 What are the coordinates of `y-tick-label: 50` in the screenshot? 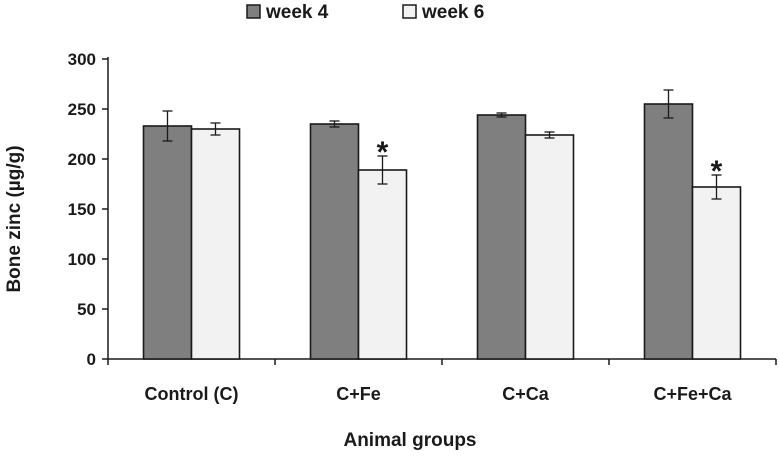 It's located at (86, 309).